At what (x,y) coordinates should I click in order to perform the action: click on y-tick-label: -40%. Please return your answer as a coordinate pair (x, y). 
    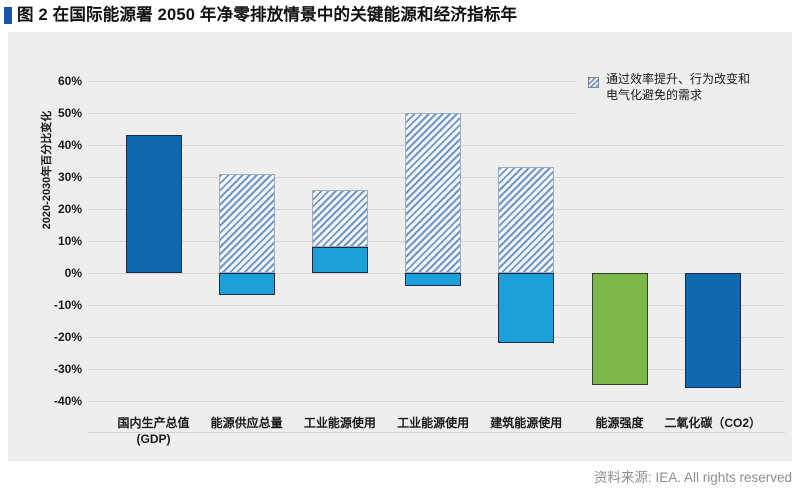
    Looking at the image, I should click on (67, 401).